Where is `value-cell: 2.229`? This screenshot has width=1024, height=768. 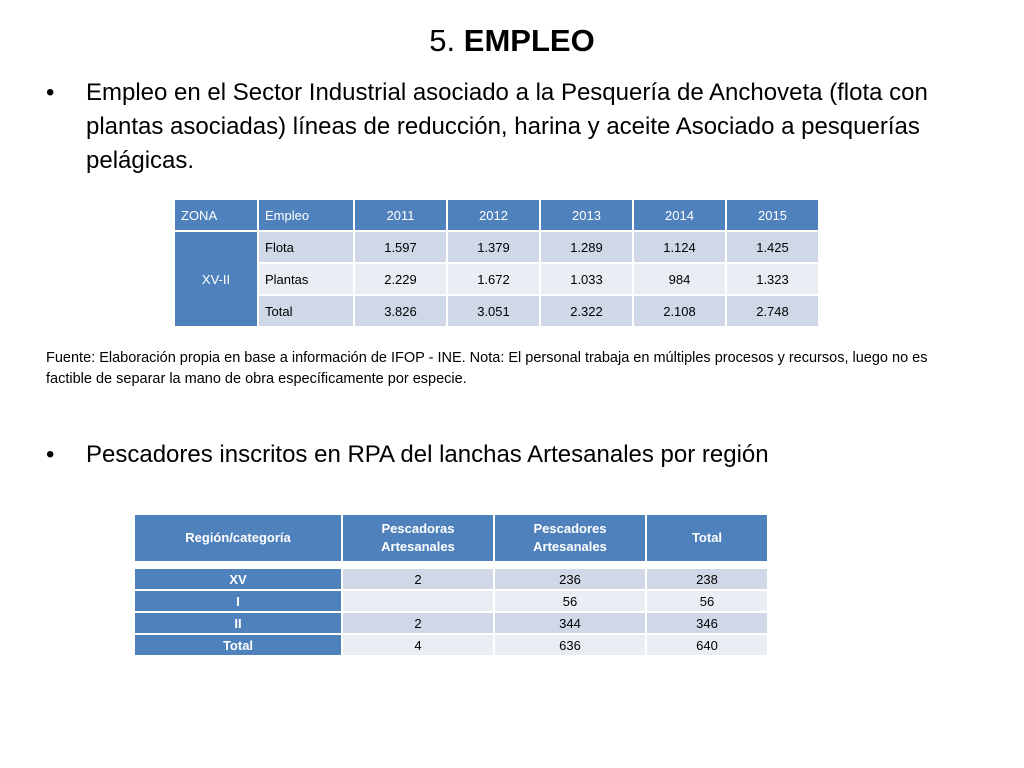
value-cell: 2.229 is located at coordinates (400, 279).